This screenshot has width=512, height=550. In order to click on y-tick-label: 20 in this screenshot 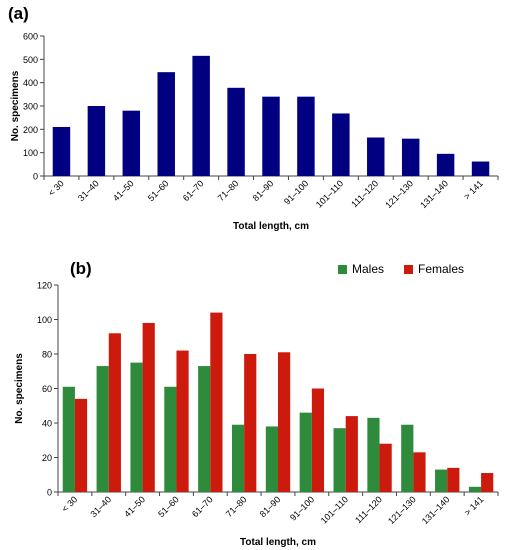, I will do `click(47, 458)`.